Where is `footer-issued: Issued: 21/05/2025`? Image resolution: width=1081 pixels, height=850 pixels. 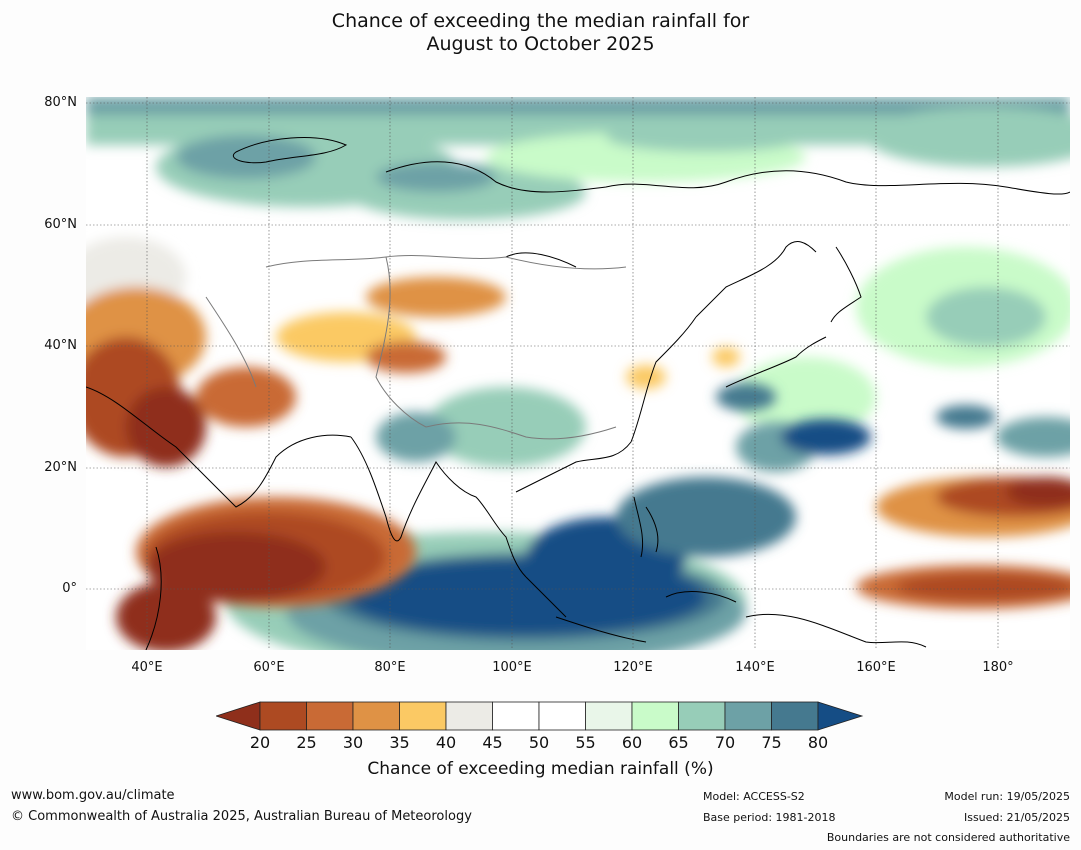 footer-issued: Issued: 21/05/2025 is located at coordinates (1016, 817).